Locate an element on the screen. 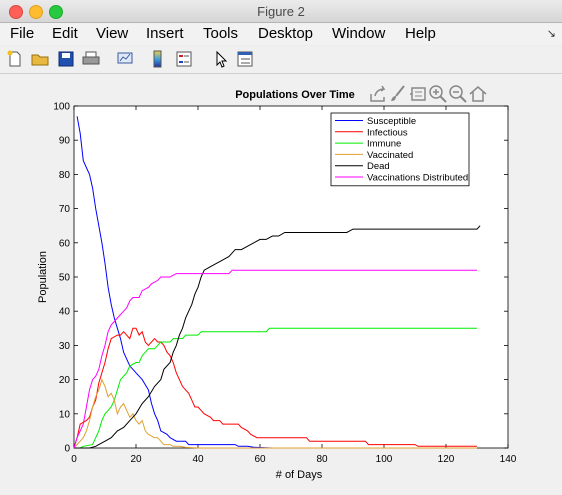  open-file-icon is located at coordinates (40, 59).